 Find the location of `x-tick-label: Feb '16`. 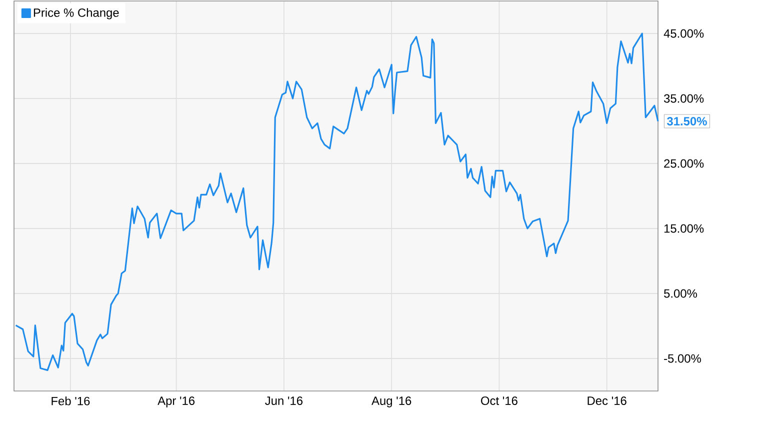

x-tick-label: Feb '16 is located at coordinates (71, 401).